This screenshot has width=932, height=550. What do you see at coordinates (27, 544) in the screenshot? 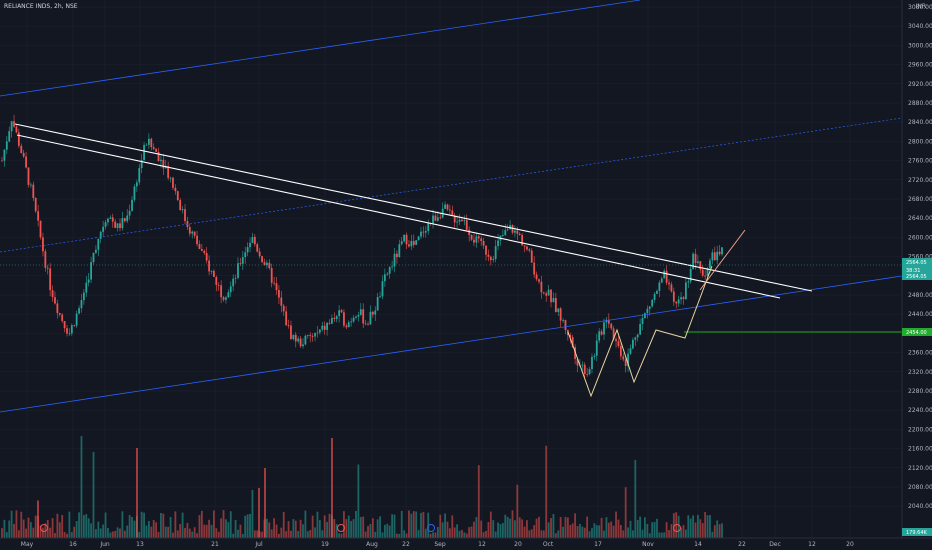
I see `time-tick-label: May` at bounding box center [27, 544].